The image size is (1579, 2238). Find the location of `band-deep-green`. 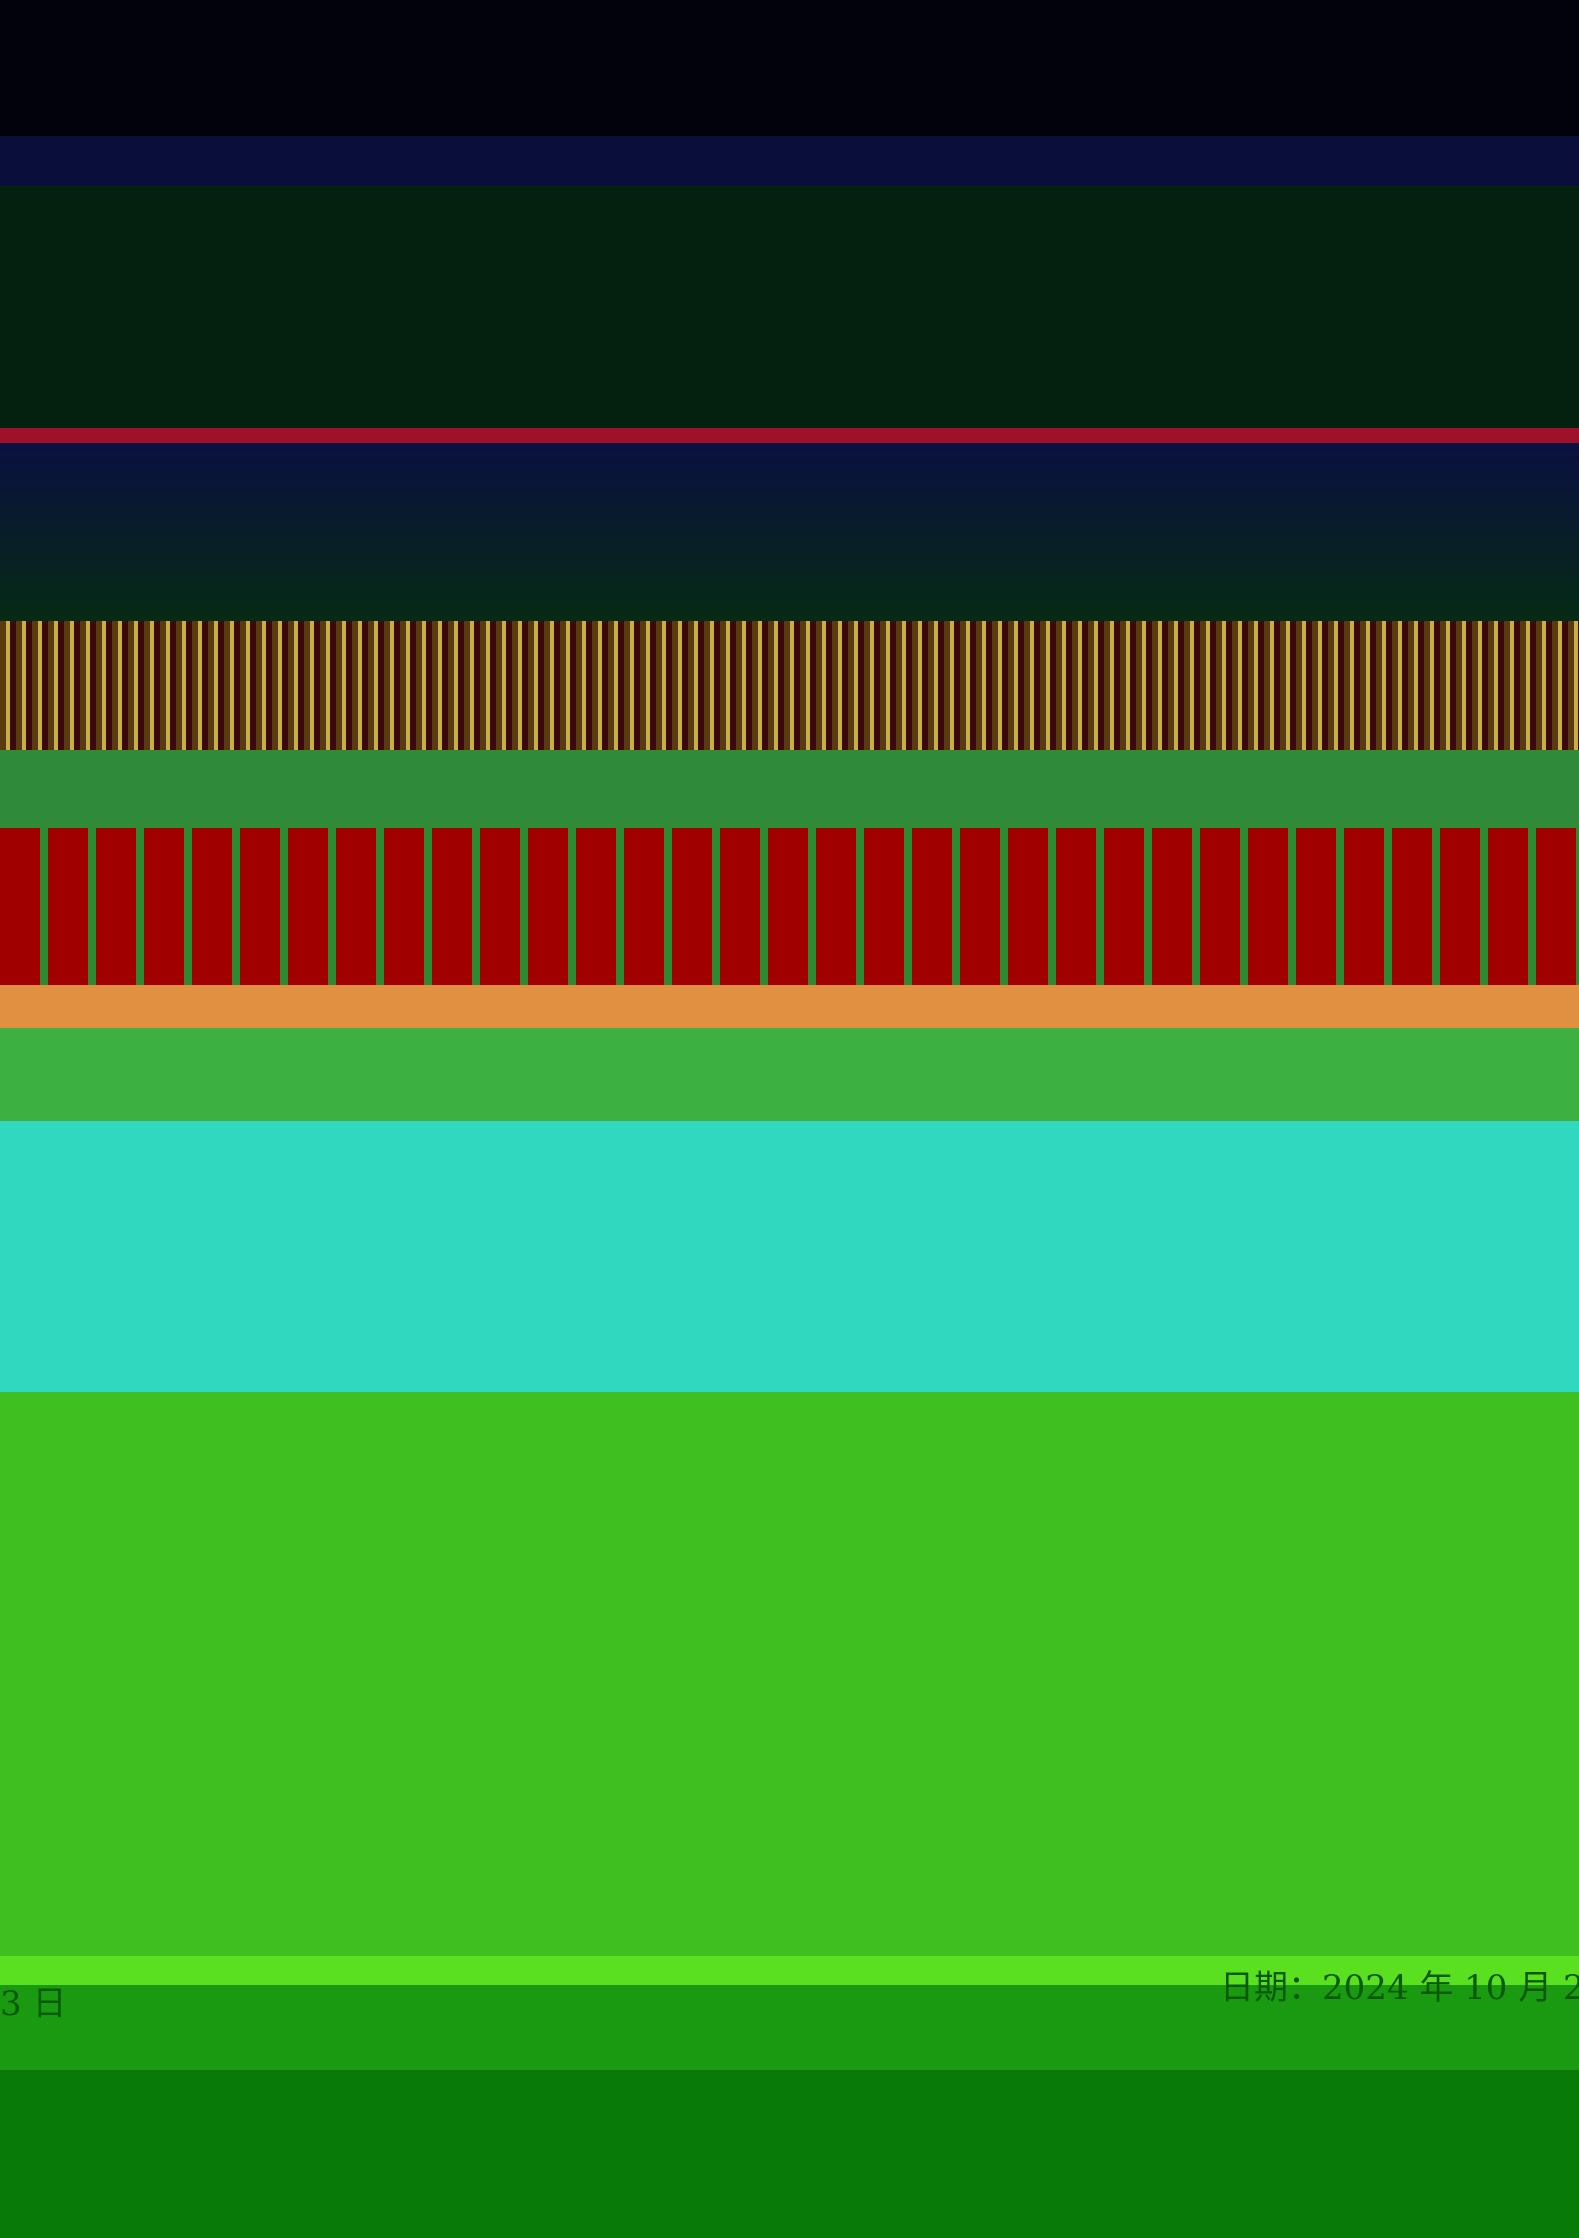

band-deep-green is located at coordinates (789, 2154).